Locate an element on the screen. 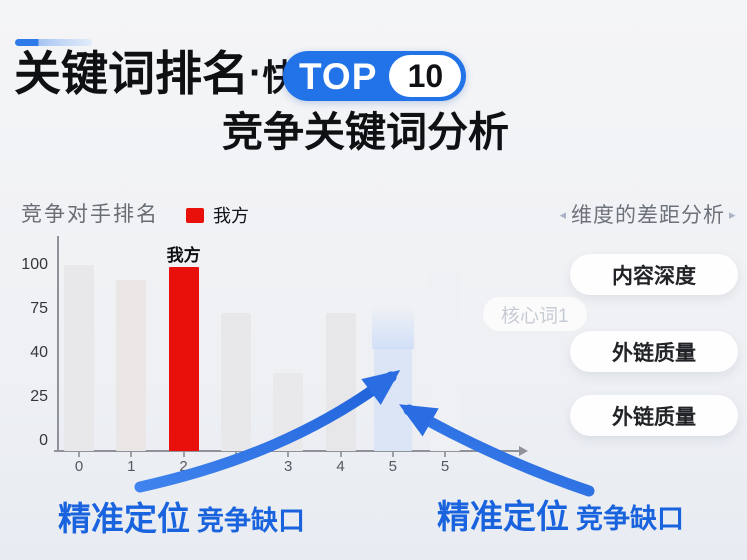 This screenshot has width=747, height=560. callout-right: 精准定位 竞争缺口 is located at coordinates (560, 514).